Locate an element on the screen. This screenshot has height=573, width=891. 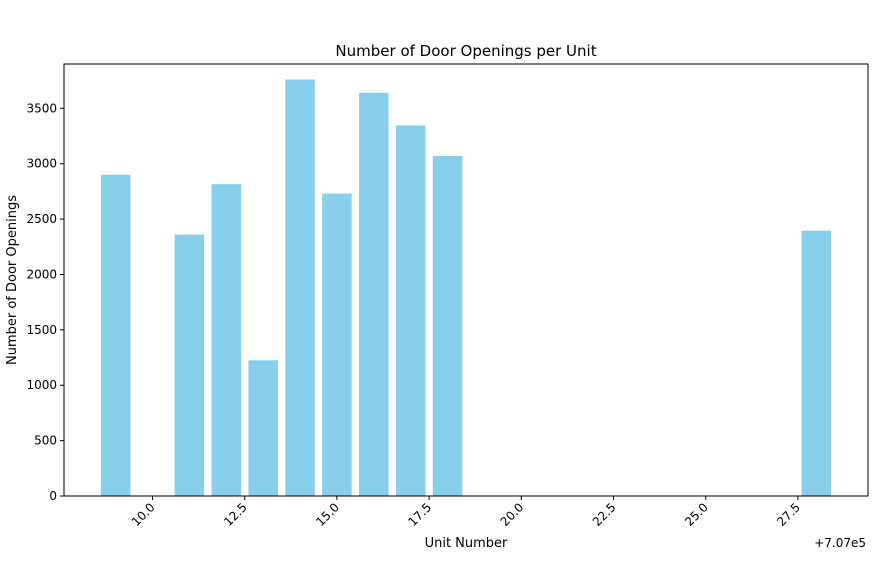
x-axis-offset-label: +7.07e5 is located at coordinates (840, 543).